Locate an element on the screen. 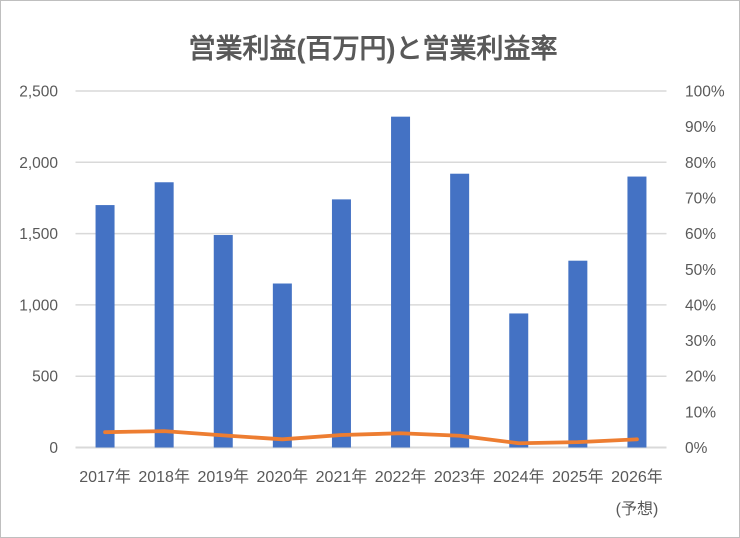 Image resolution: width=740 pixels, height=538 pixels. bar-2020年 is located at coordinates (282, 365).